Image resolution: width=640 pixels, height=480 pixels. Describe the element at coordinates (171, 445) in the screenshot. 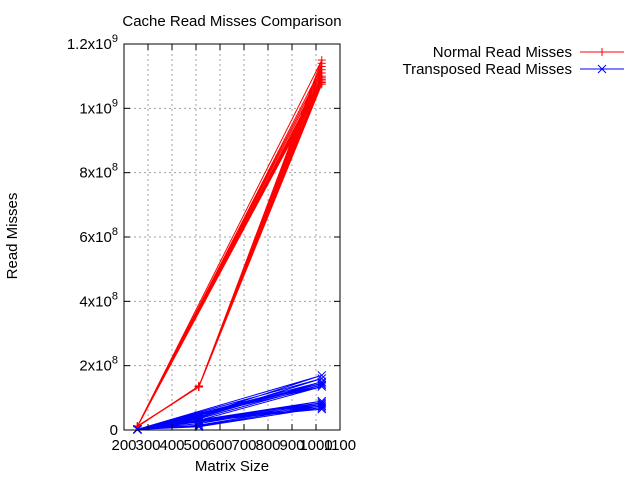

I see `x-tick-label: 400` at that location.